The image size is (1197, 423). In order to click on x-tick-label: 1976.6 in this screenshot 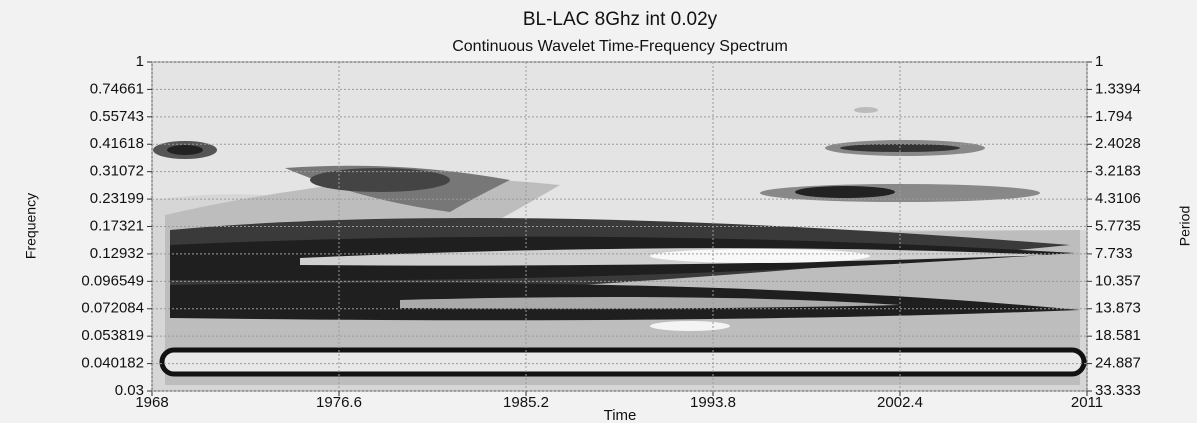, I will do `click(339, 402)`.